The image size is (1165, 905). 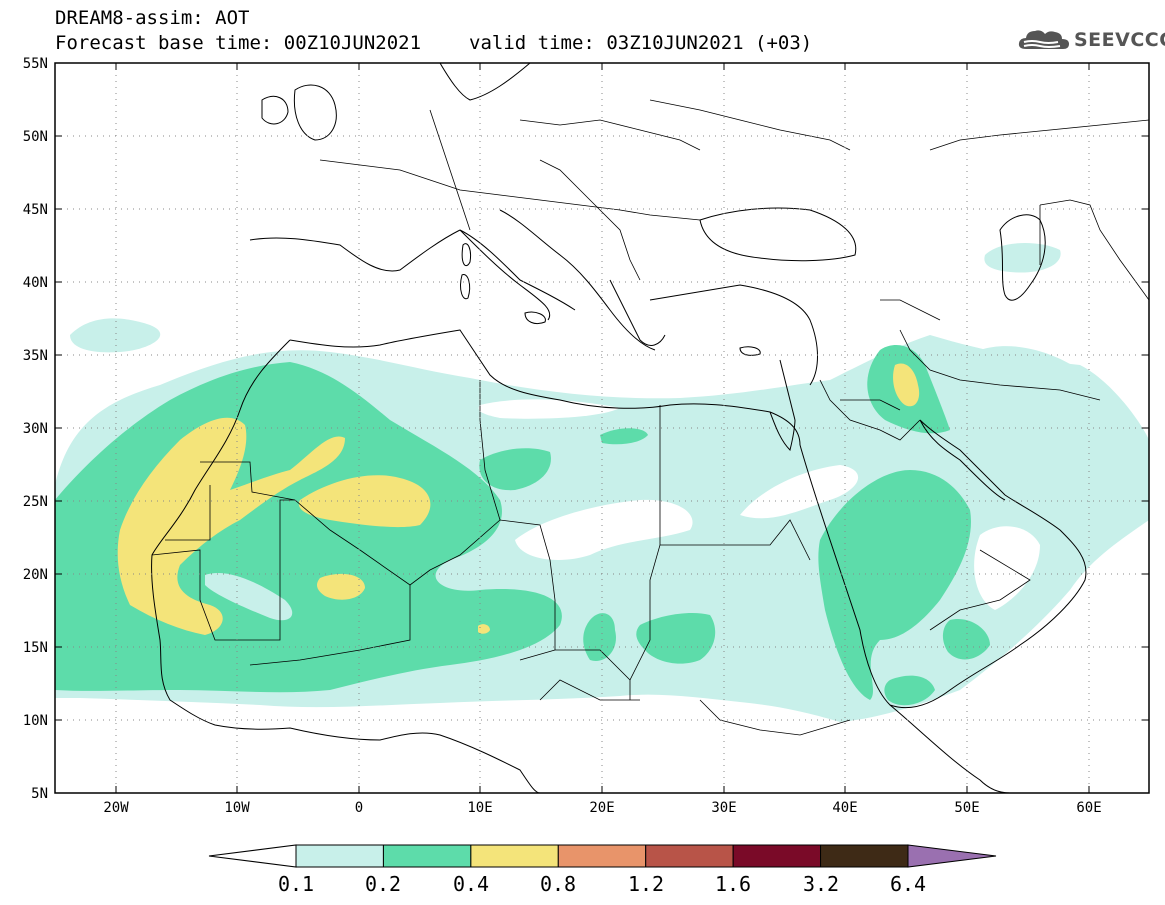 I want to click on aot-low-areas, so click(x=759, y=504).